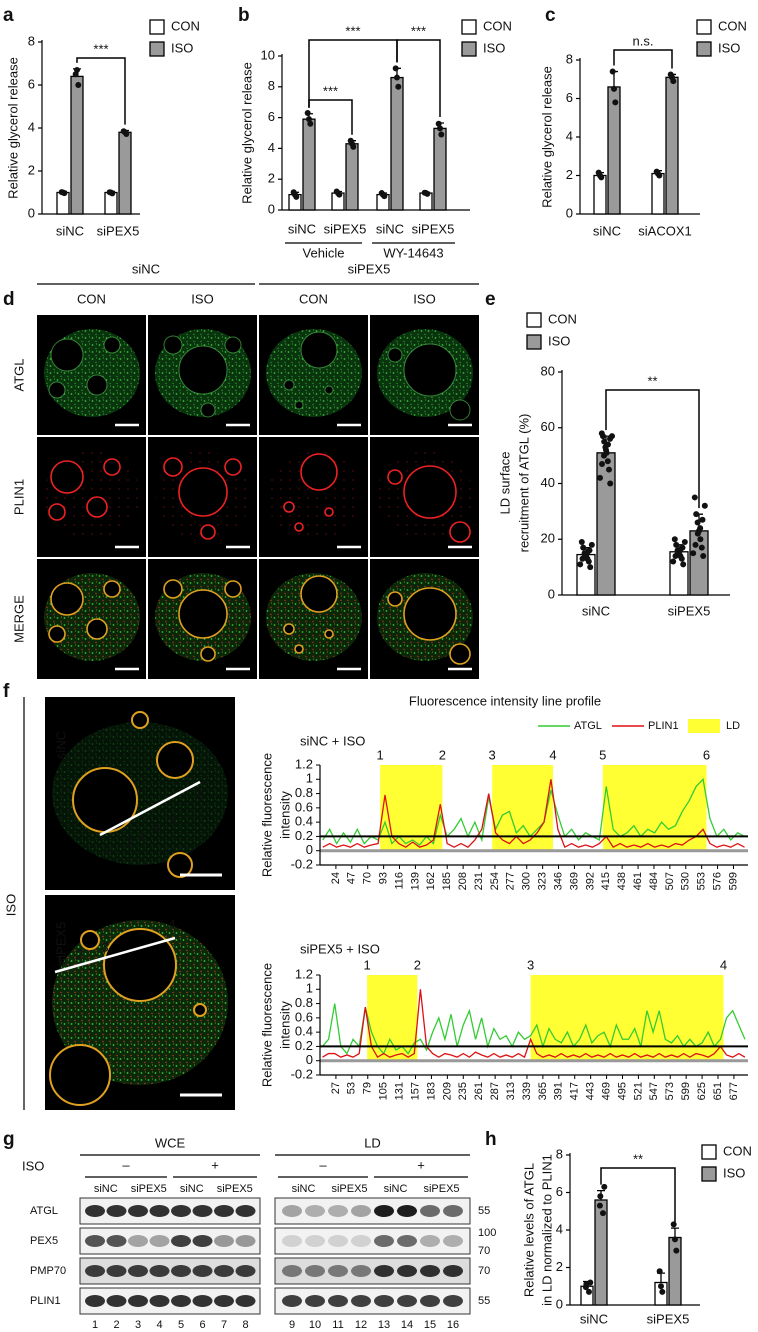 The image size is (758, 1332). Describe the element at coordinates (643, 40) in the screenshot. I see `significance-label: n.s.` at that location.